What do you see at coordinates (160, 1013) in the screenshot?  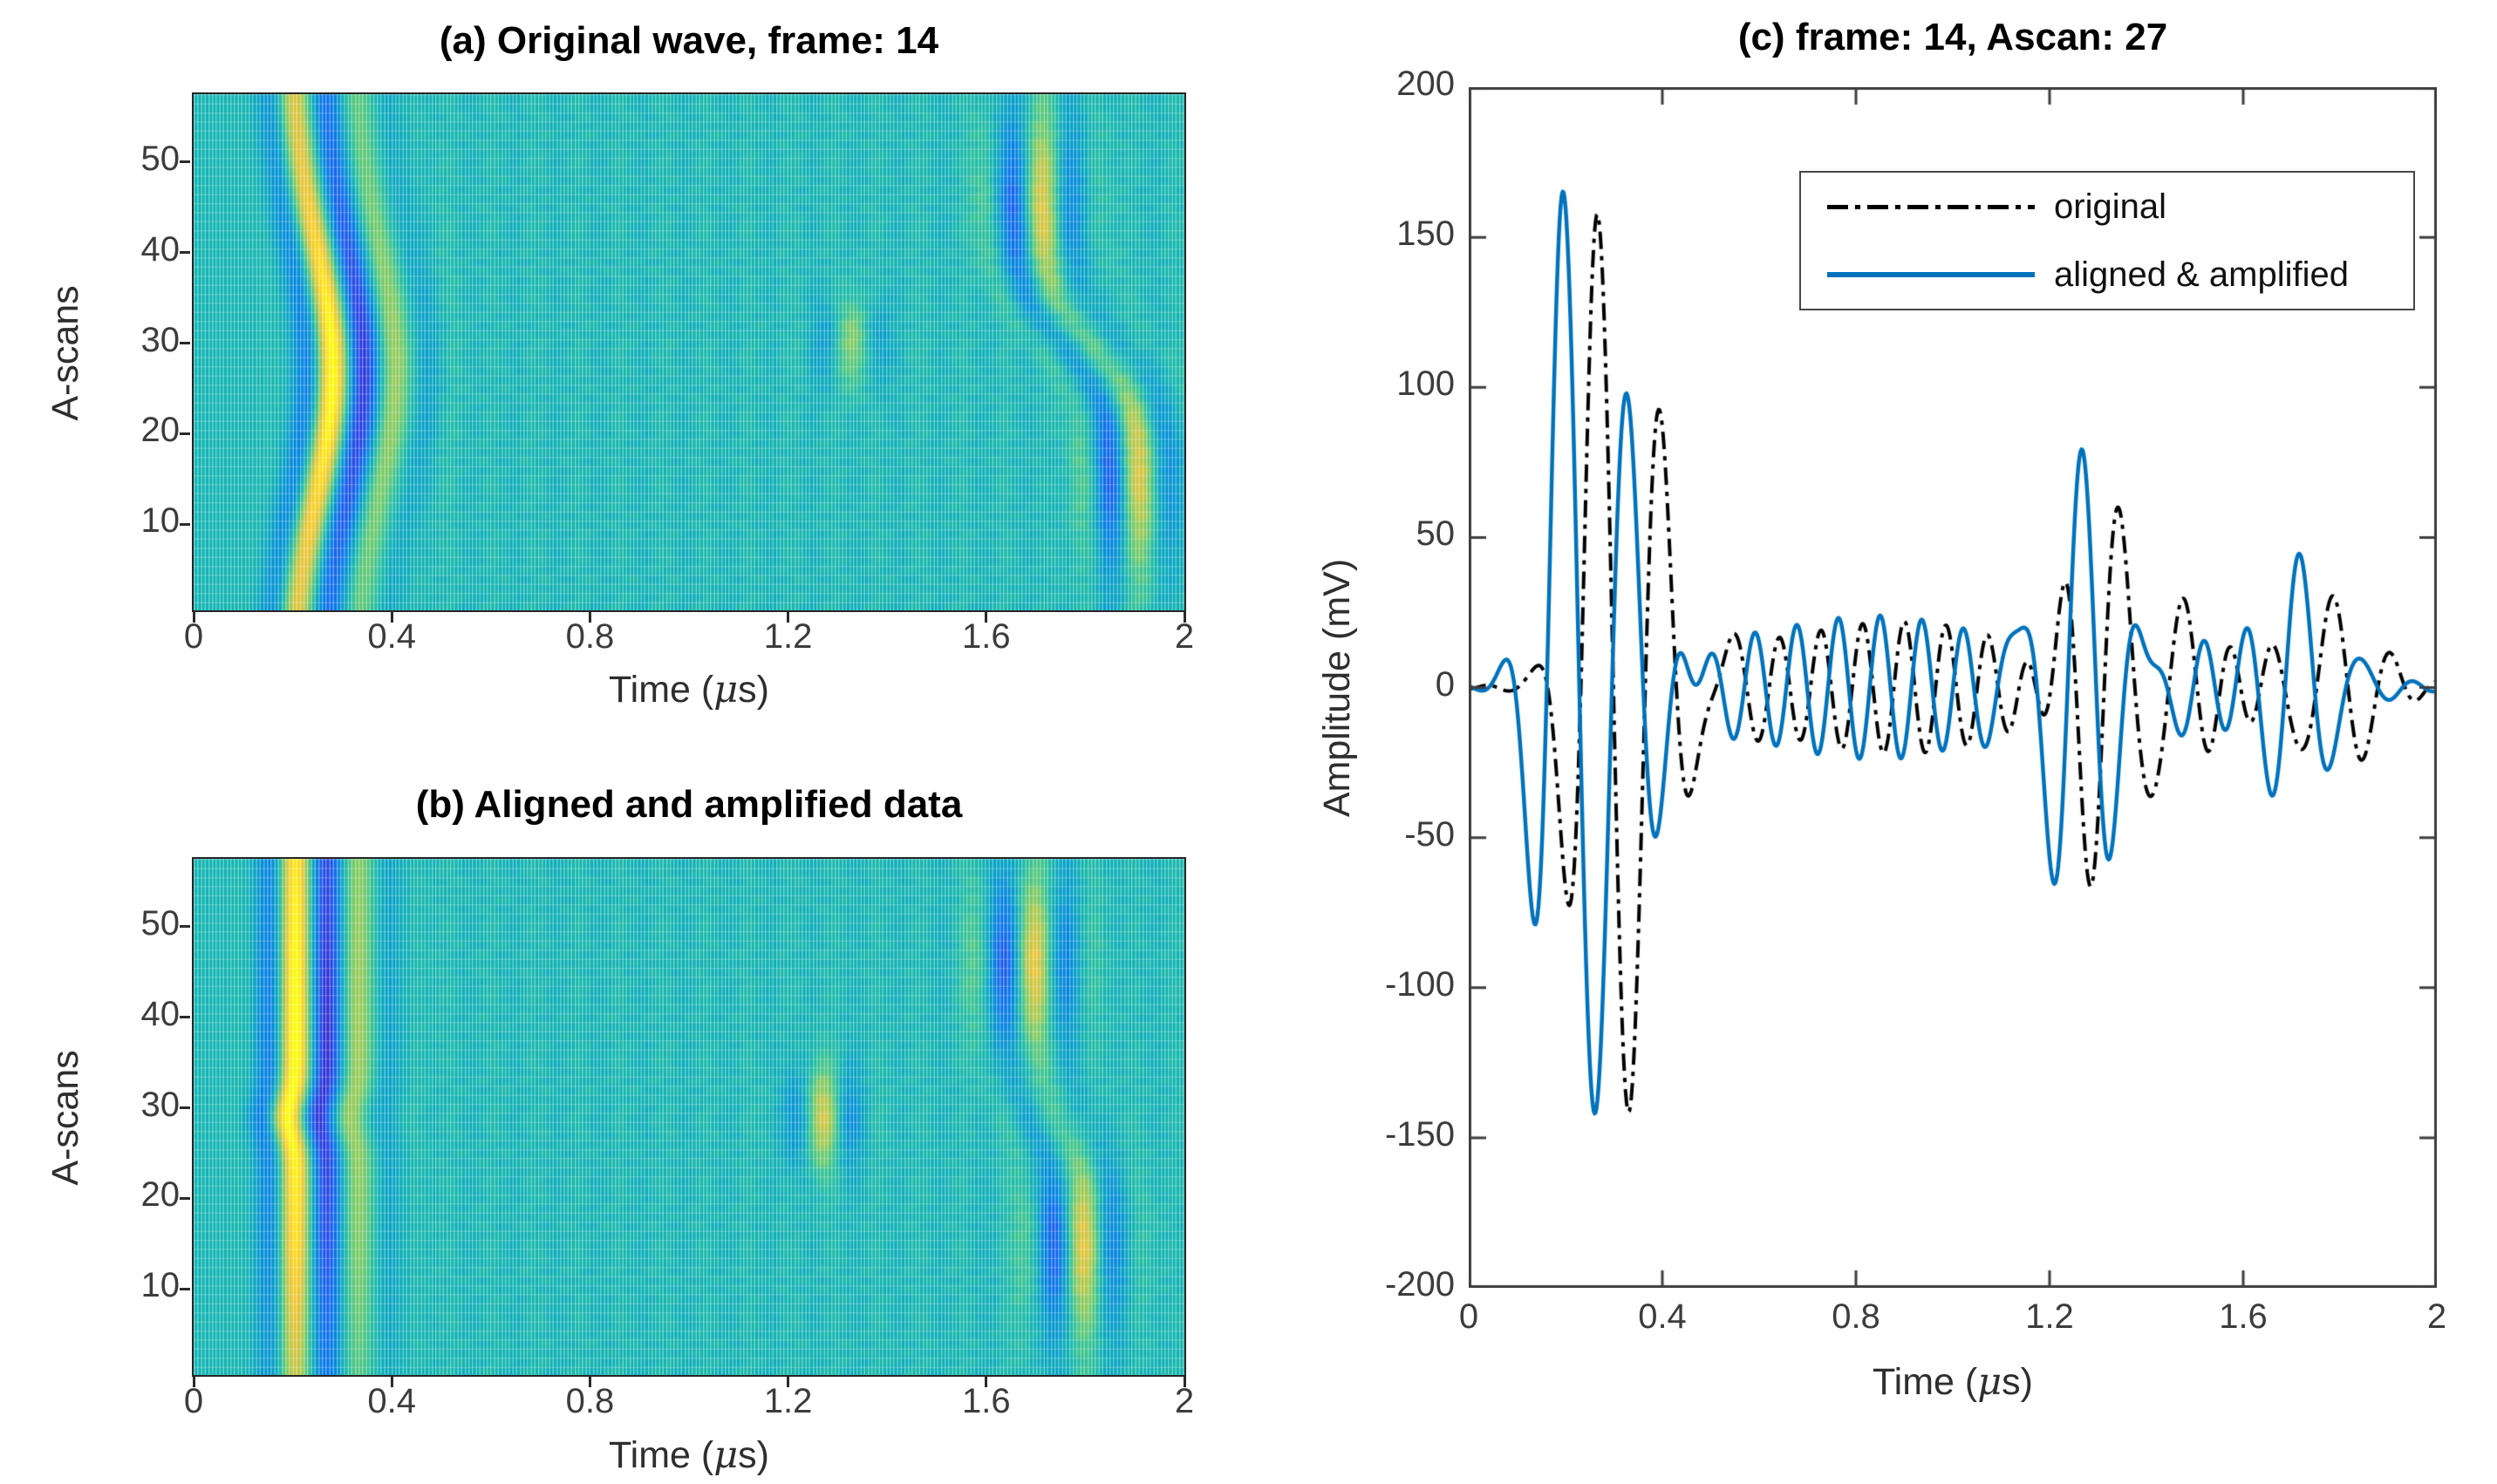 I see `panel-b-y-tick-label: 40` at bounding box center [160, 1013].